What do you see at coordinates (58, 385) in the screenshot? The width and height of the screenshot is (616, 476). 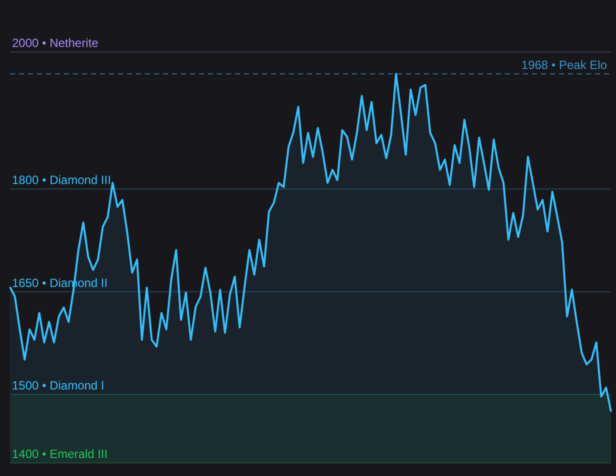 I see `y-tick-label: 1500 • Diamond I` at bounding box center [58, 385].